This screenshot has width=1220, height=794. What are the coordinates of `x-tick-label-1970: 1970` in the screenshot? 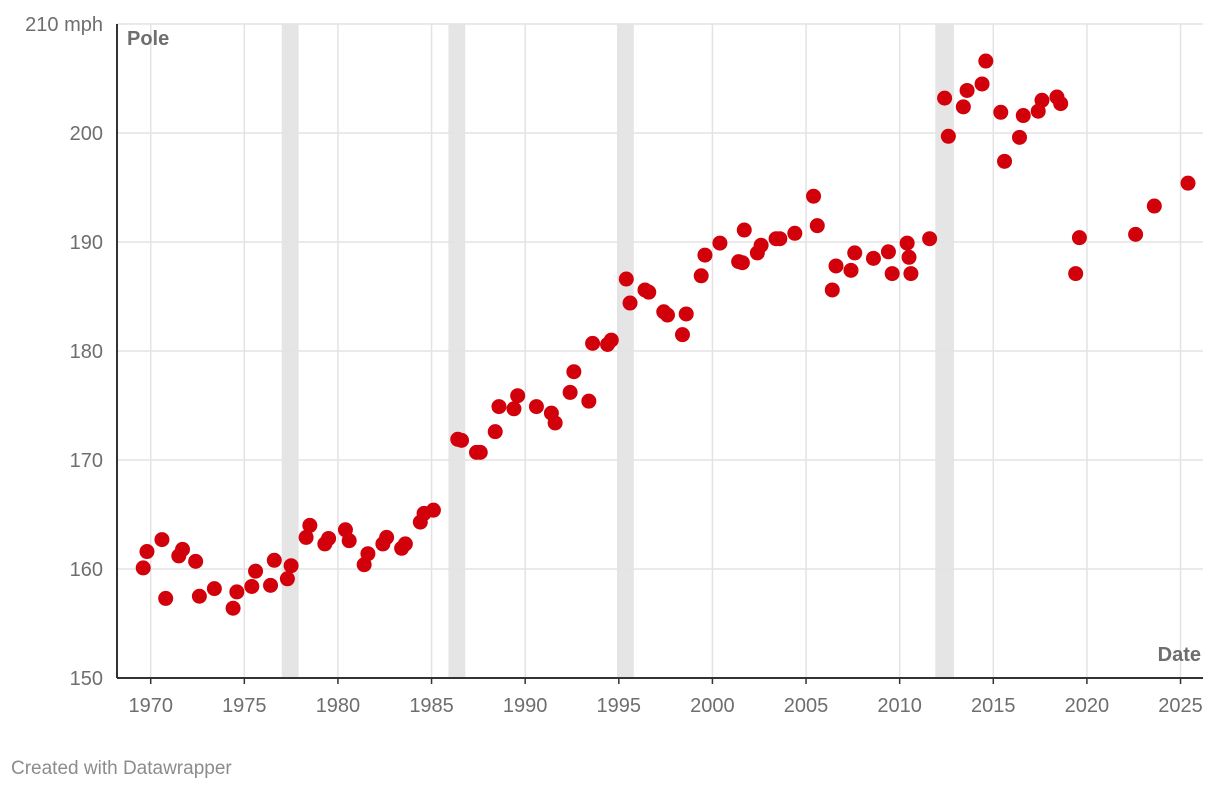 It's located at (150, 706).